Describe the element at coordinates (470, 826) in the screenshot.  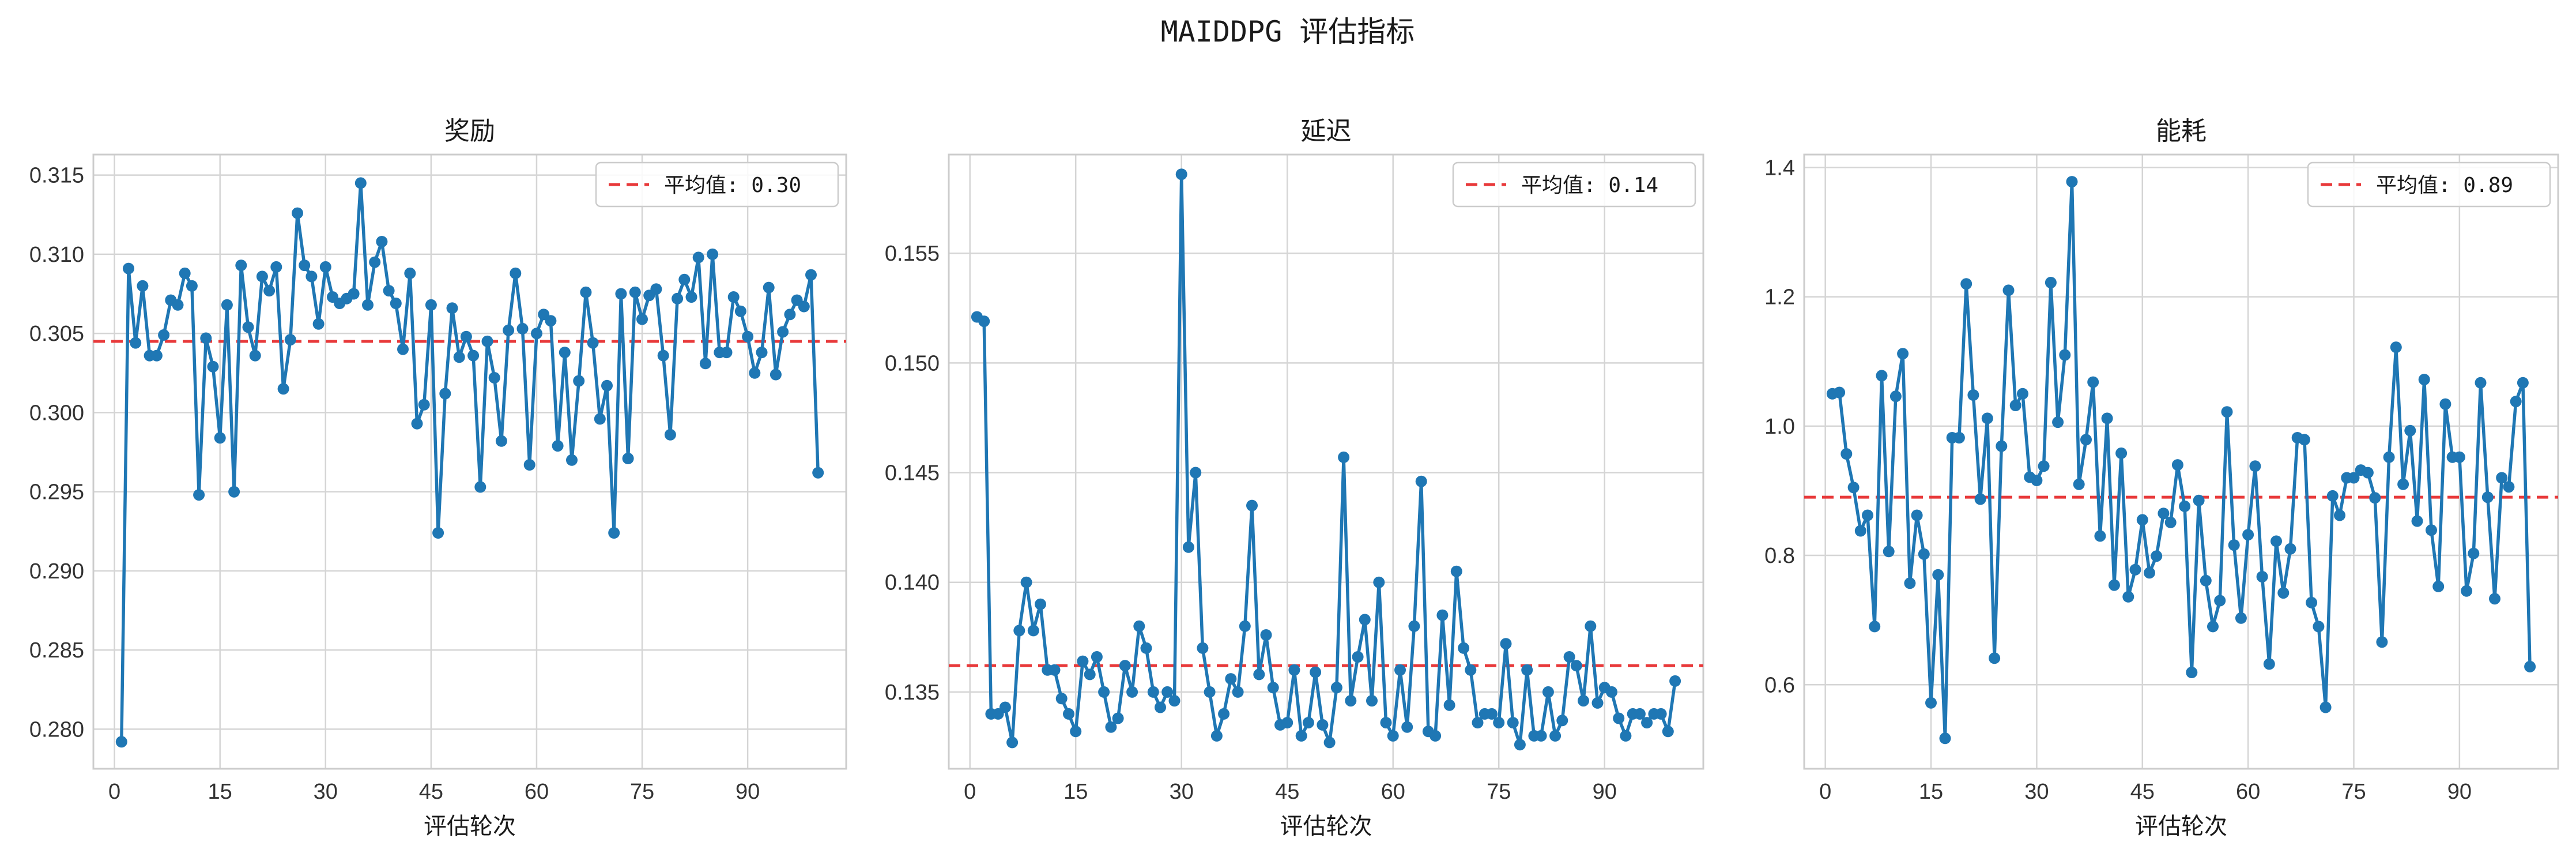
I see `x-axis-label: 评估轮次` at that location.